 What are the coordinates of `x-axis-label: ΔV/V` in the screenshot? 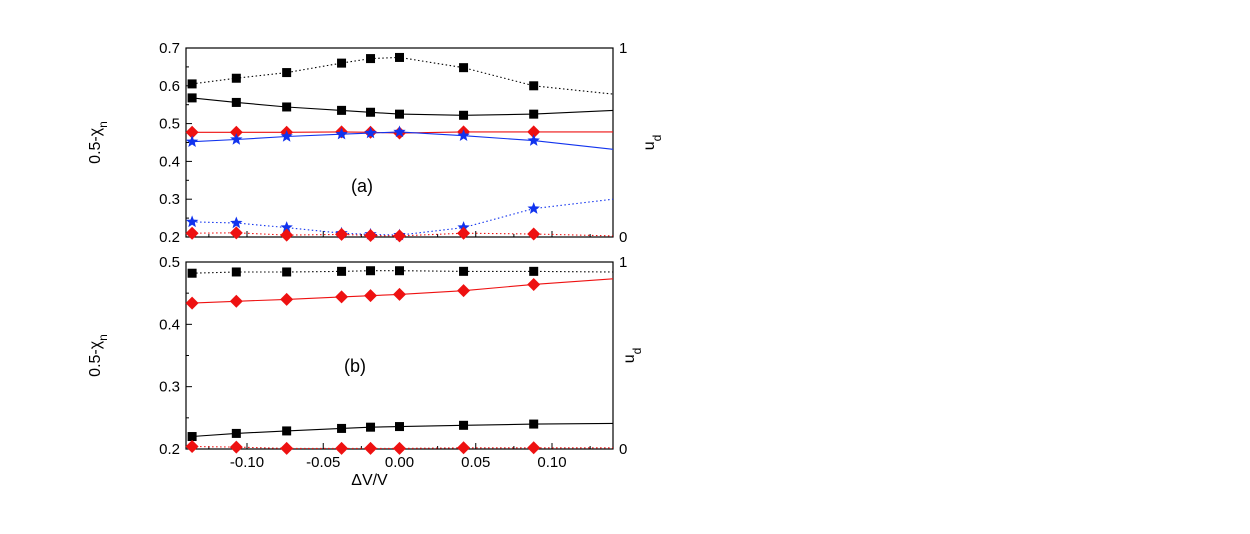 It's located at (369, 480).